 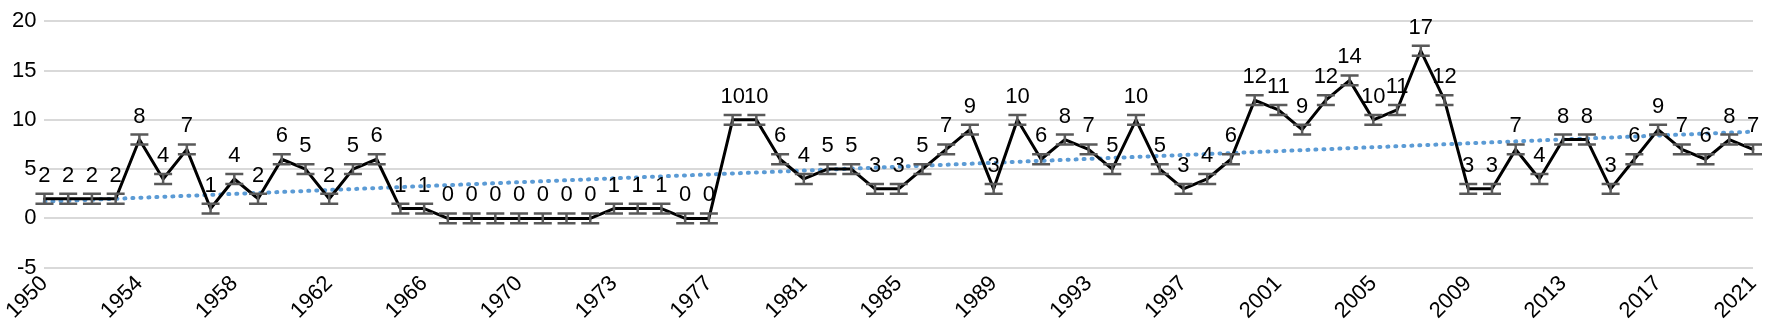 What do you see at coordinates (1421, 26) in the screenshot?
I see `data-label: 17` at bounding box center [1421, 26].